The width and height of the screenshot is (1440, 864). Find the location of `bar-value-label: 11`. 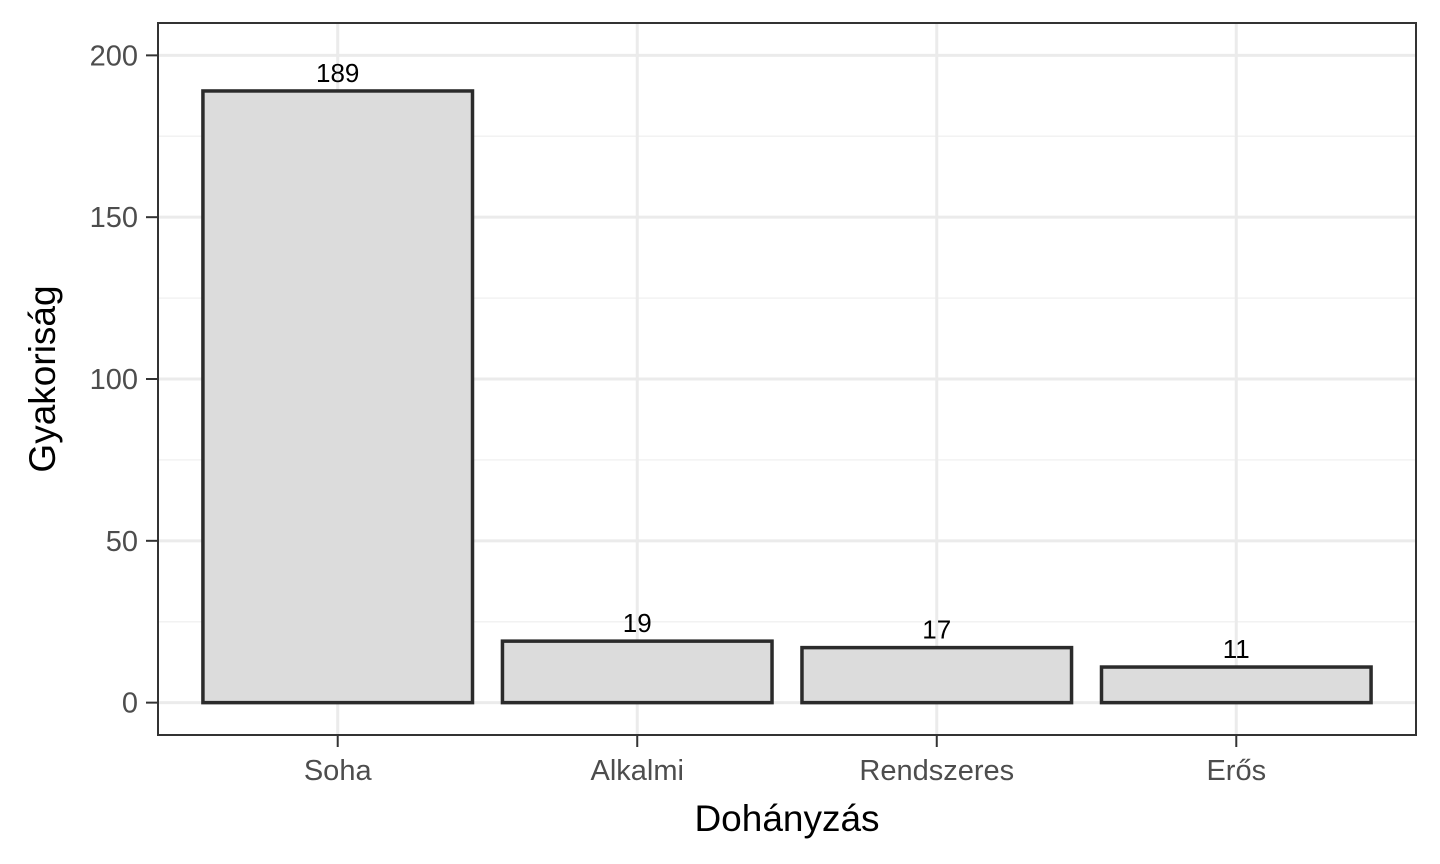

bar-value-label: 11 is located at coordinates (1236, 649).